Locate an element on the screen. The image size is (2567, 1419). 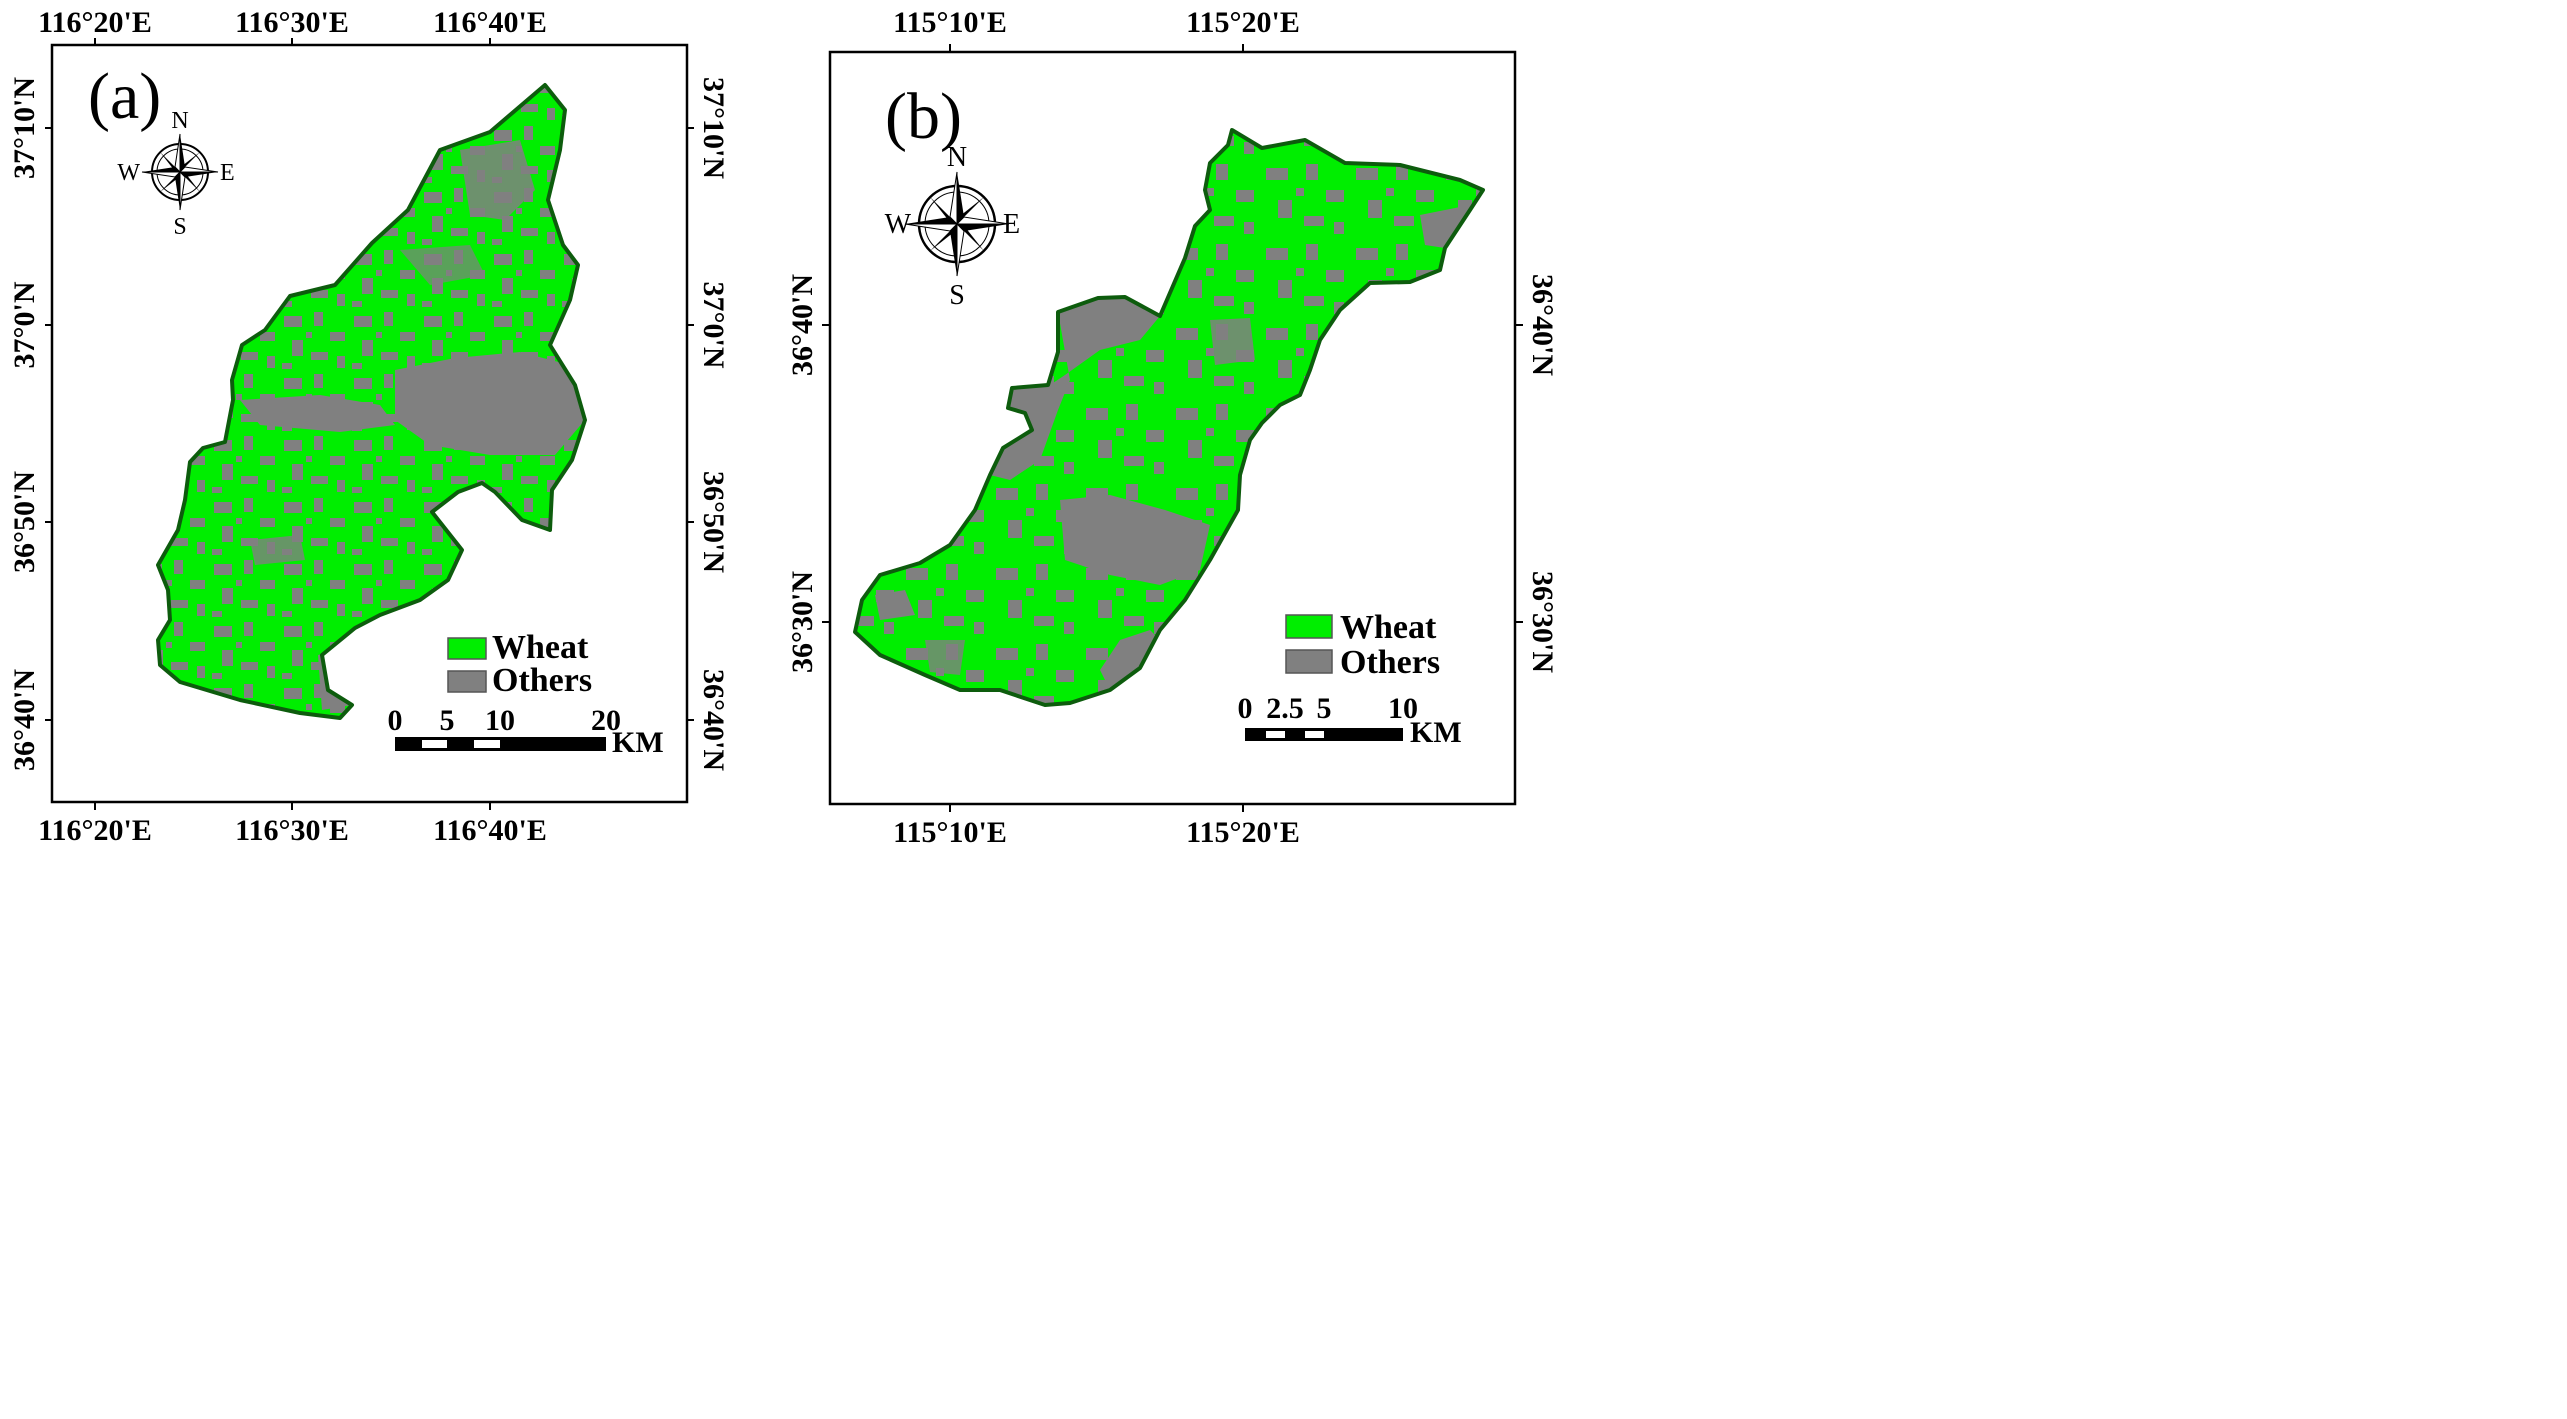
right-tick-label: 37°0'N is located at coordinates (713, 325).